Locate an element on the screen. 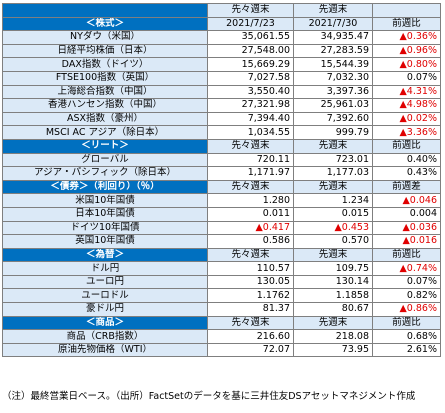 The image size is (445, 413). row-label: MSCI AC アジア（除日本） is located at coordinates (105, 132).